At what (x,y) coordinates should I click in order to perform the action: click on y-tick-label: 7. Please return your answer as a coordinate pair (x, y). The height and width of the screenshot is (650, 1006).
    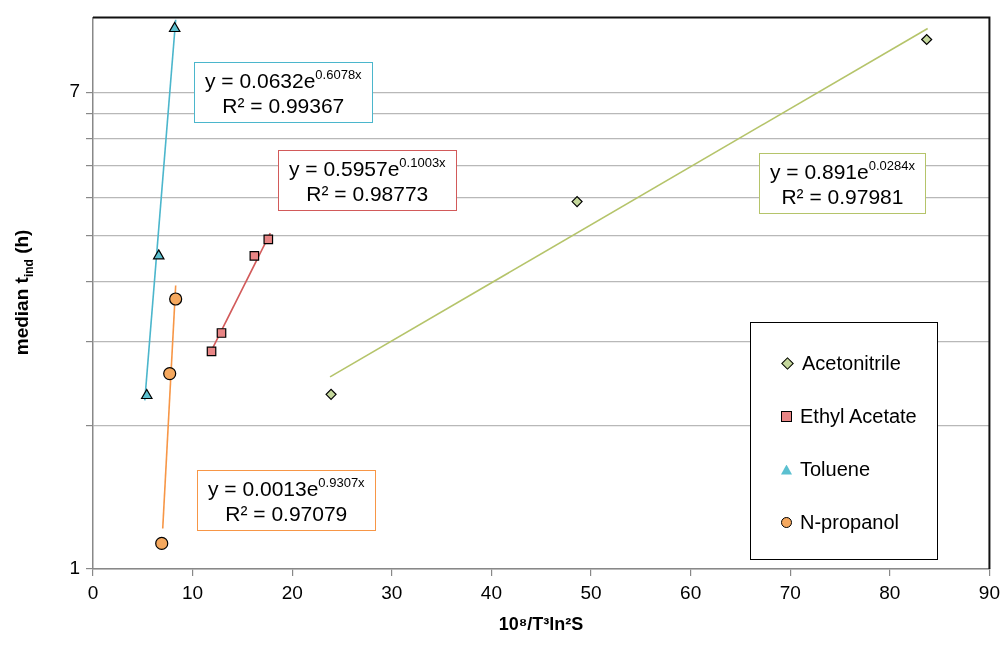
    Looking at the image, I should click on (74, 91).